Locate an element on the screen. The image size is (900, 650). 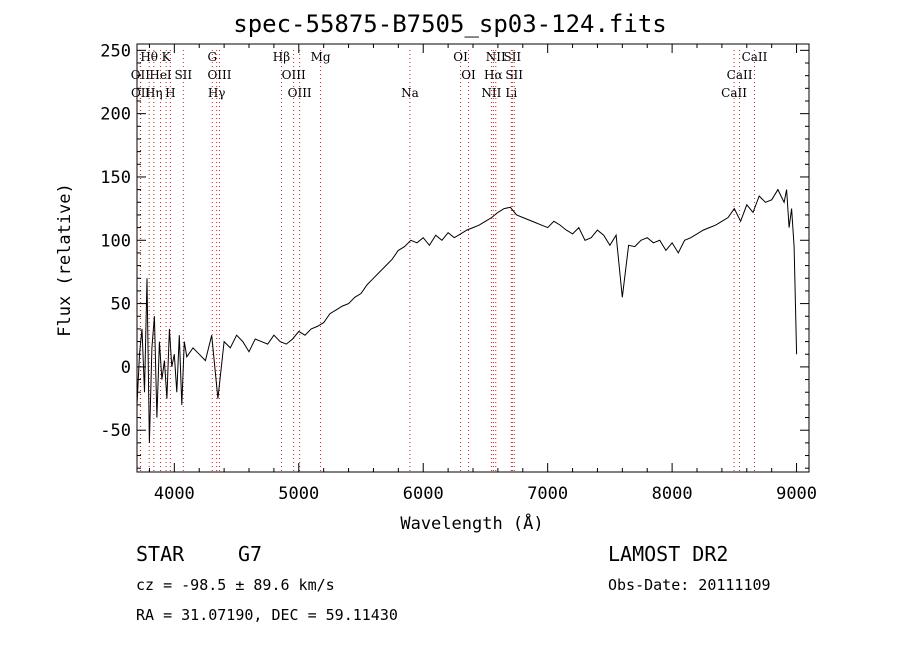
chart-title: spec-55875-B7505_sp03-124.fits is located at coordinates (450, 24).